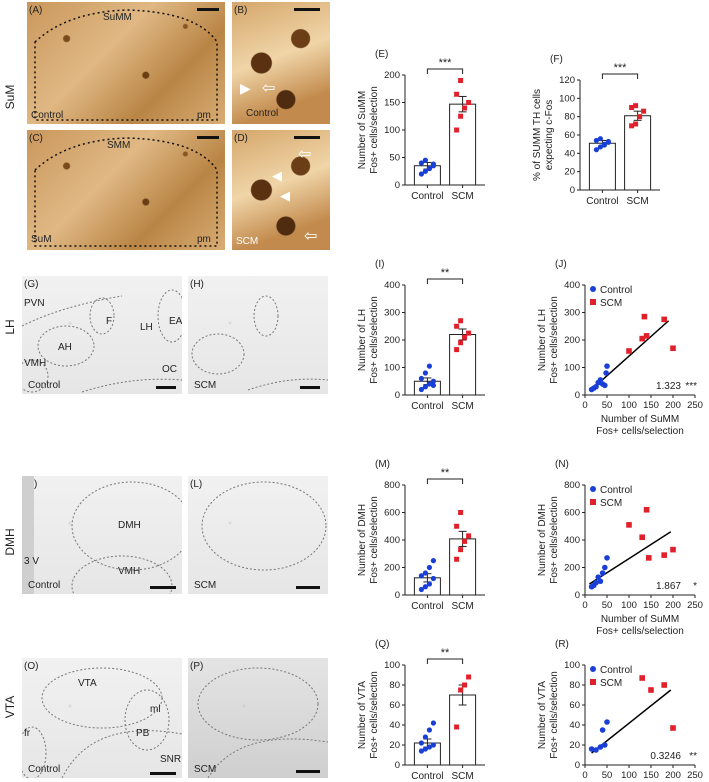 Image resolution: width=709 pixels, height=782 pixels. What do you see at coordinates (197, 284) in the screenshot?
I see `panel-letter-H: (H)` at bounding box center [197, 284].